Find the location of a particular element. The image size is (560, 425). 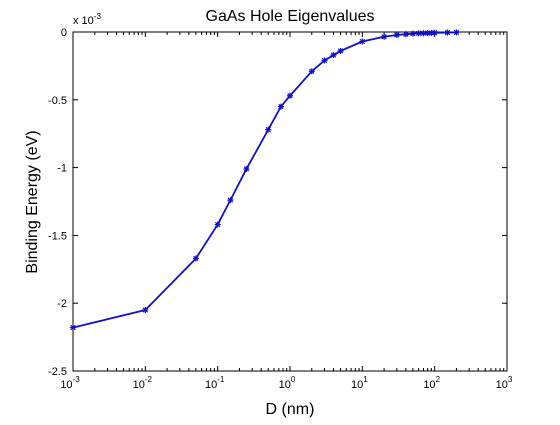

x-tick-label: 10² is located at coordinates (431, 383).